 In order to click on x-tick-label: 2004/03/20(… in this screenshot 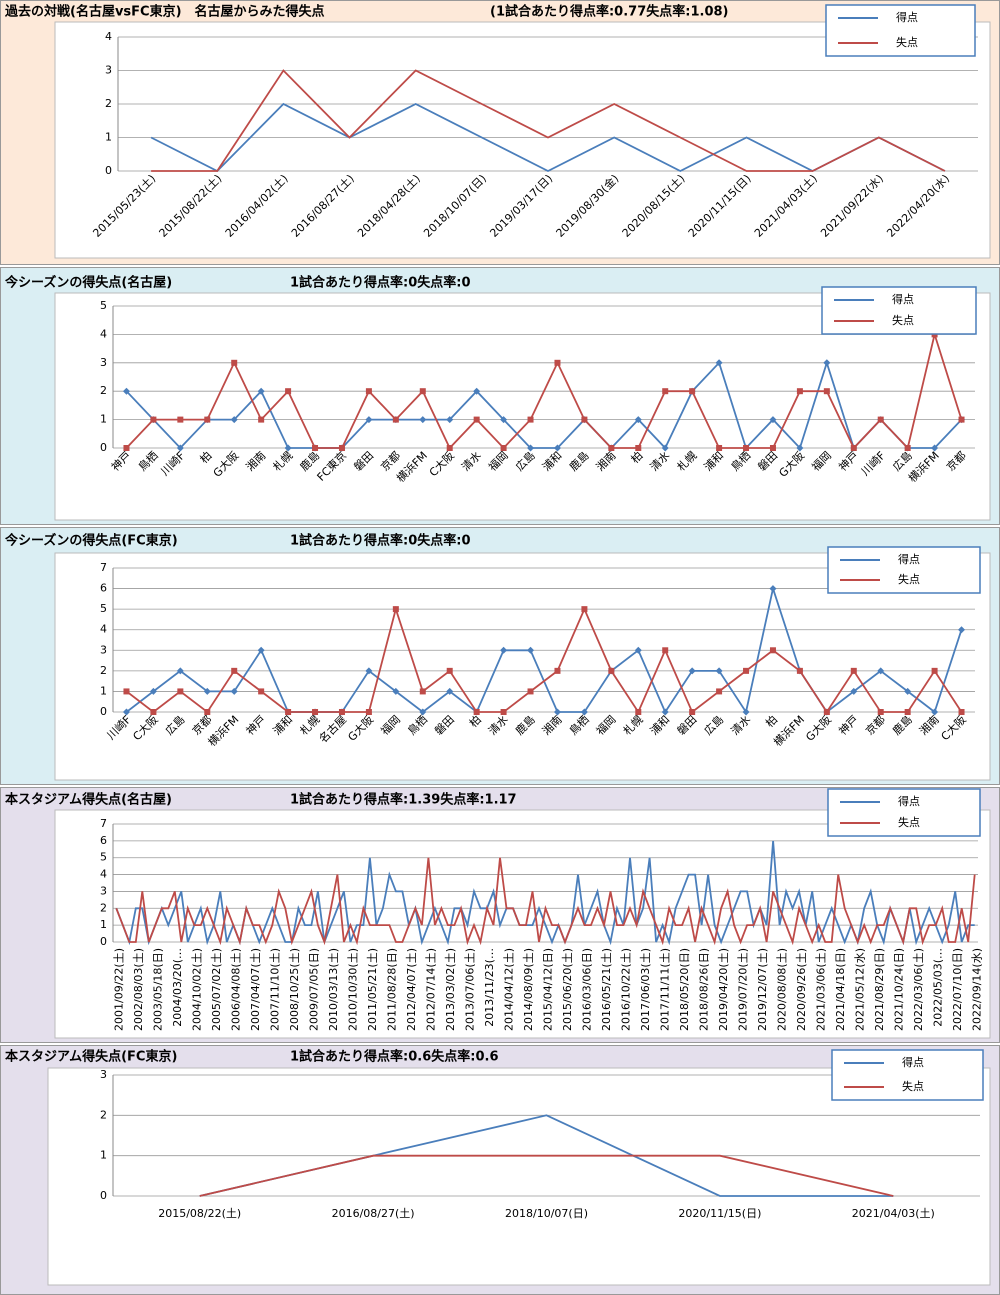, I will do `click(177, 987)`.